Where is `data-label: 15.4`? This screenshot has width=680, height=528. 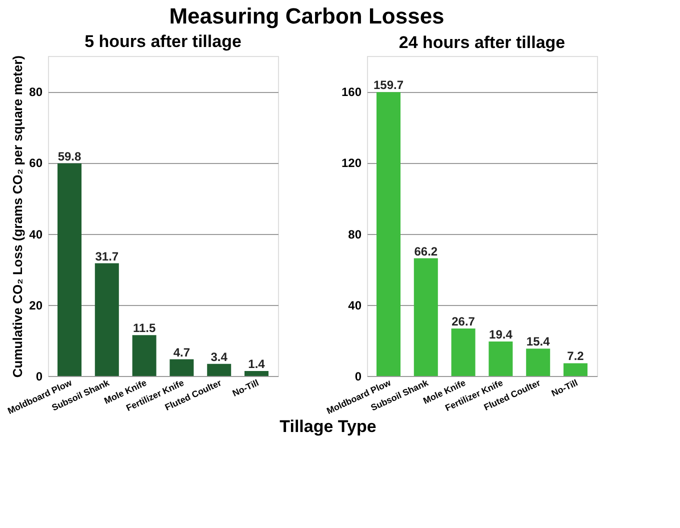 data-label: 15.4 is located at coordinates (538, 341).